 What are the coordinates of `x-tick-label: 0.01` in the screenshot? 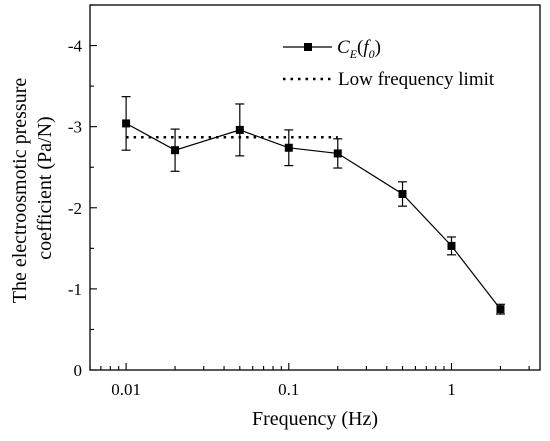 It's located at (126, 389).